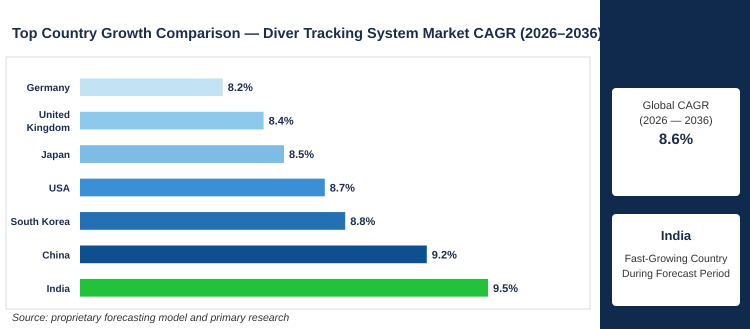 The image size is (750, 329). I want to click on y-tick-label: China, so click(56, 256).